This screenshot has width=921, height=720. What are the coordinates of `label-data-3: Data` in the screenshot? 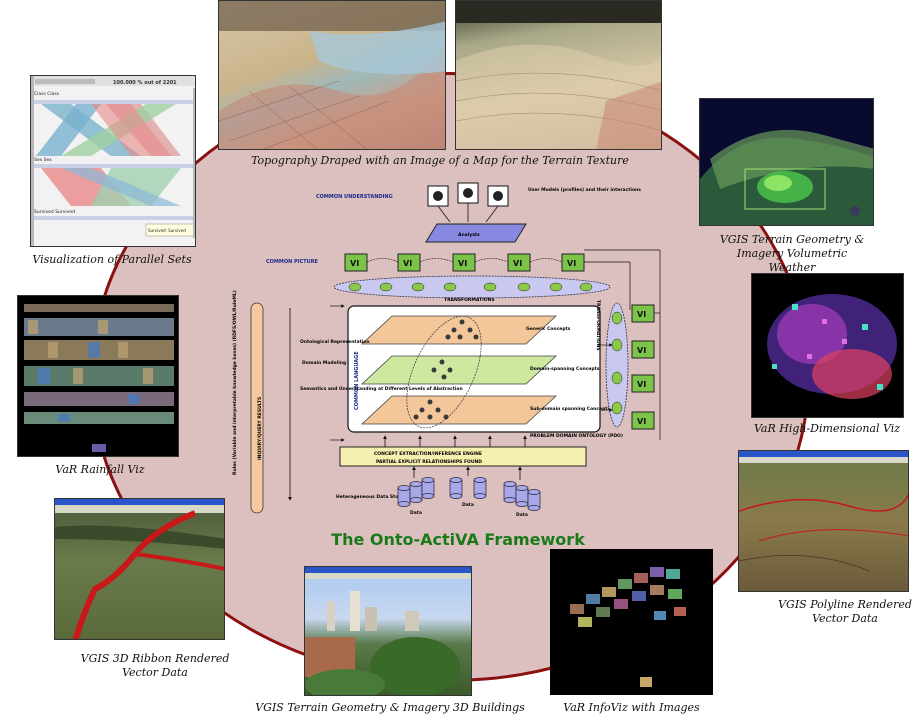 It's located at (522, 515).